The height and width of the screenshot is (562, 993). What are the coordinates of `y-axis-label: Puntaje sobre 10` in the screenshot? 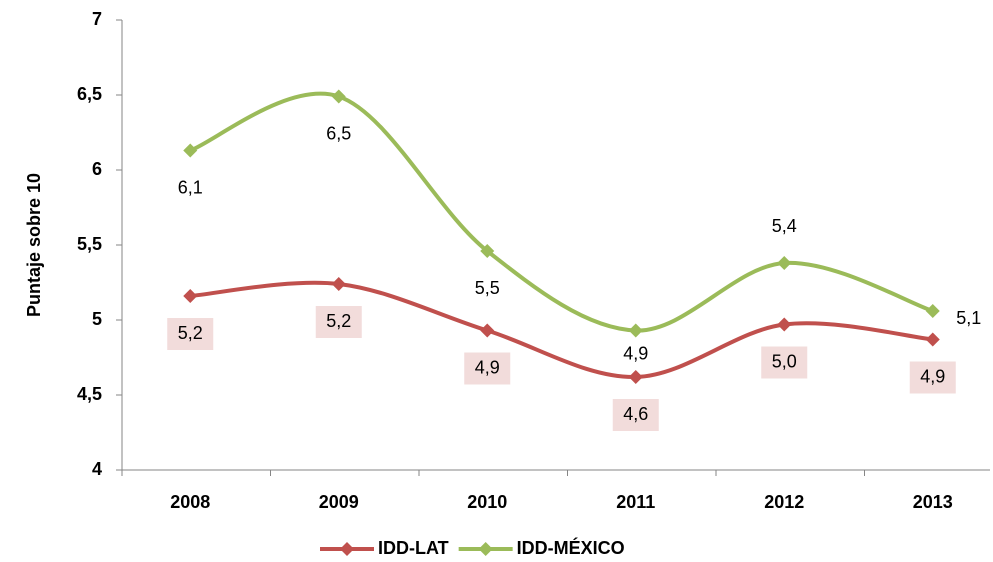 It's located at (34, 245).